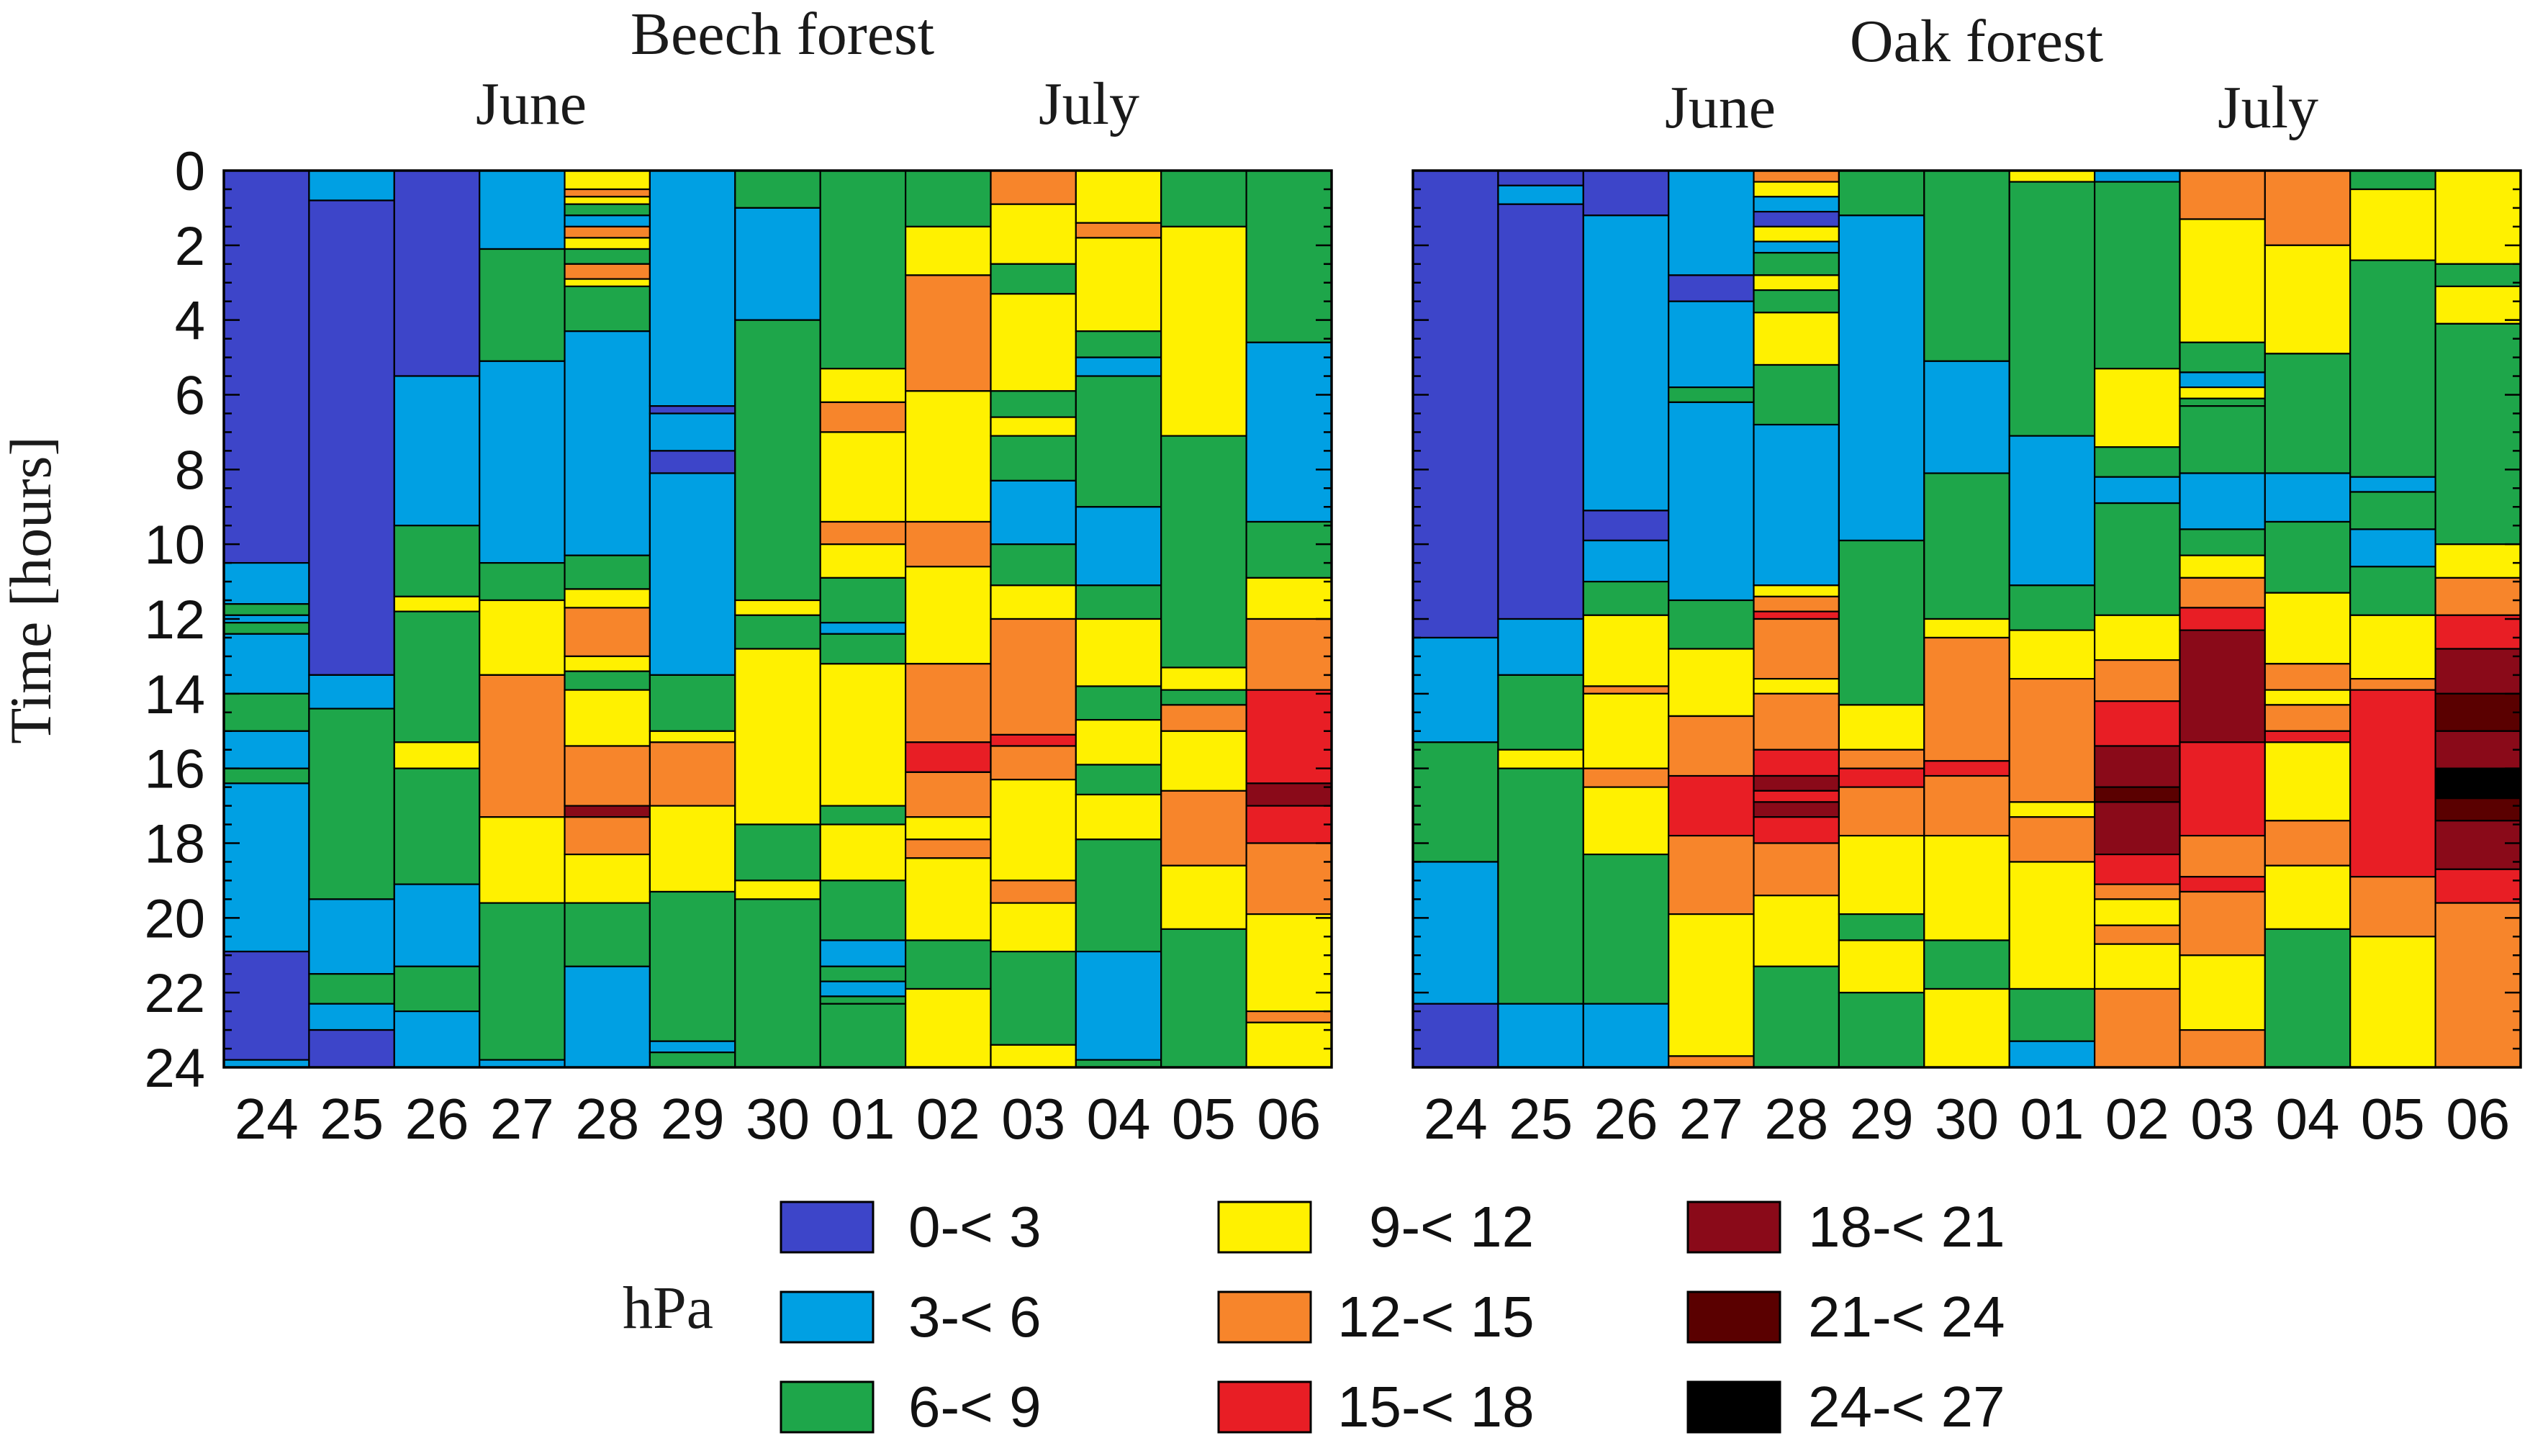  I want to click on legend-unit-label: hPa, so click(668, 1308).